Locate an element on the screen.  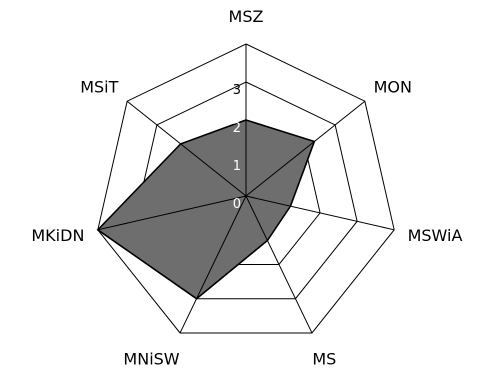
tick-label-0: 0 is located at coordinates (237, 204).